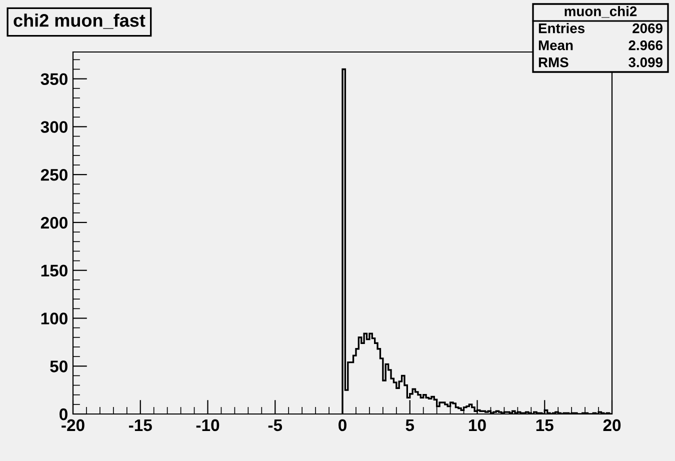  I want to click on x-tick-label: -20, so click(73, 425).